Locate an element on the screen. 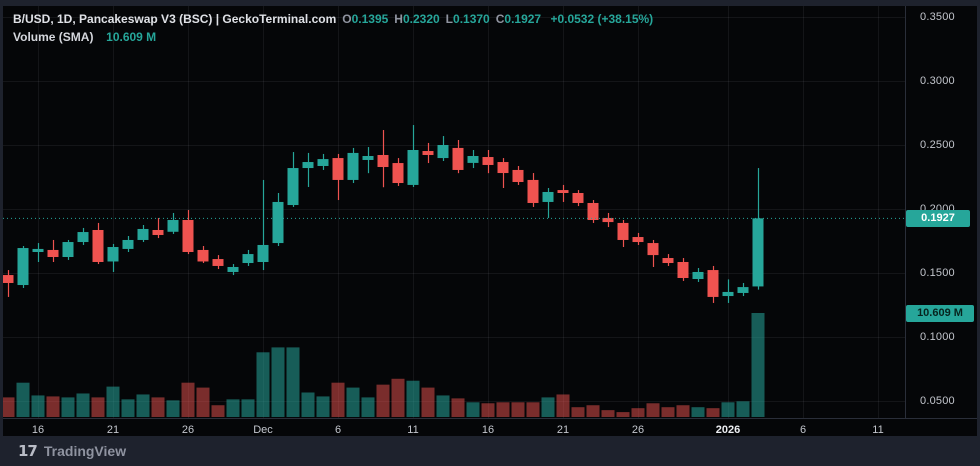 The image size is (980, 466). volume-indicator-label: Volume (SMA) is located at coordinates (53, 37).